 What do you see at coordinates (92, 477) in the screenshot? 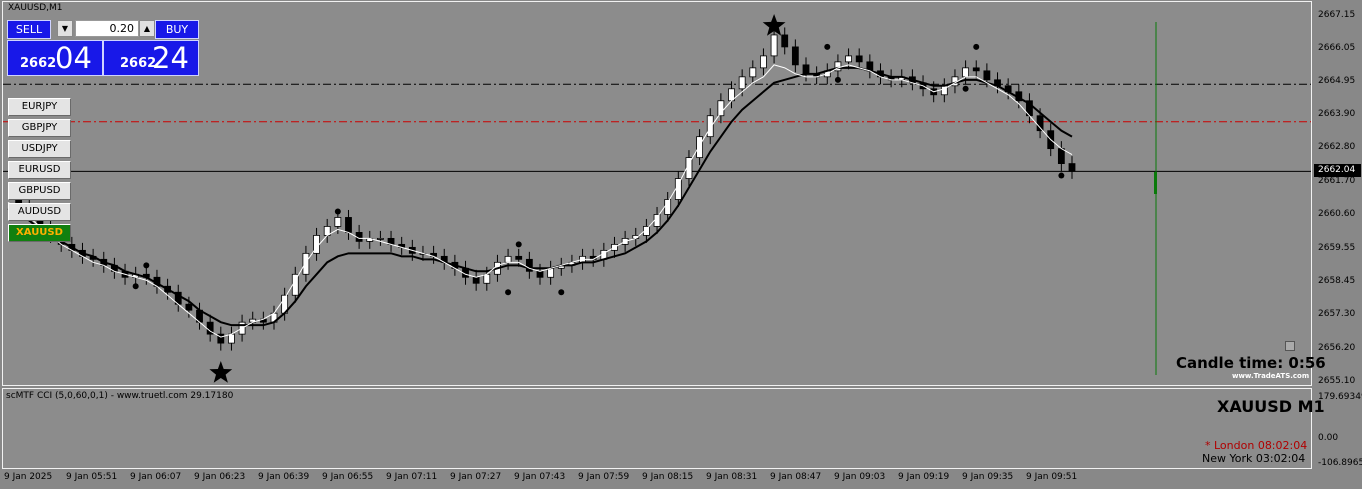
I see `time-tick: 9 Jan 05:51` at bounding box center [92, 477].